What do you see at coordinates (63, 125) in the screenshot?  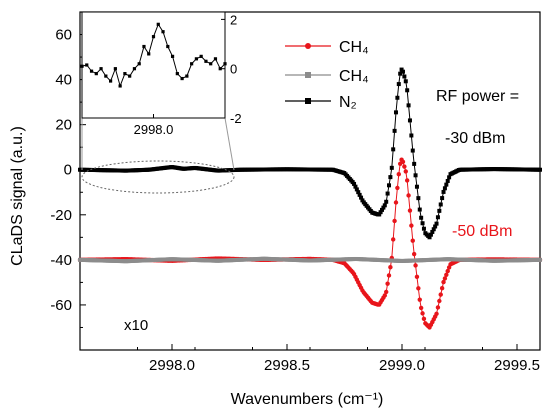 I see `y-tick-label: 20` at bounding box center [63, 125].